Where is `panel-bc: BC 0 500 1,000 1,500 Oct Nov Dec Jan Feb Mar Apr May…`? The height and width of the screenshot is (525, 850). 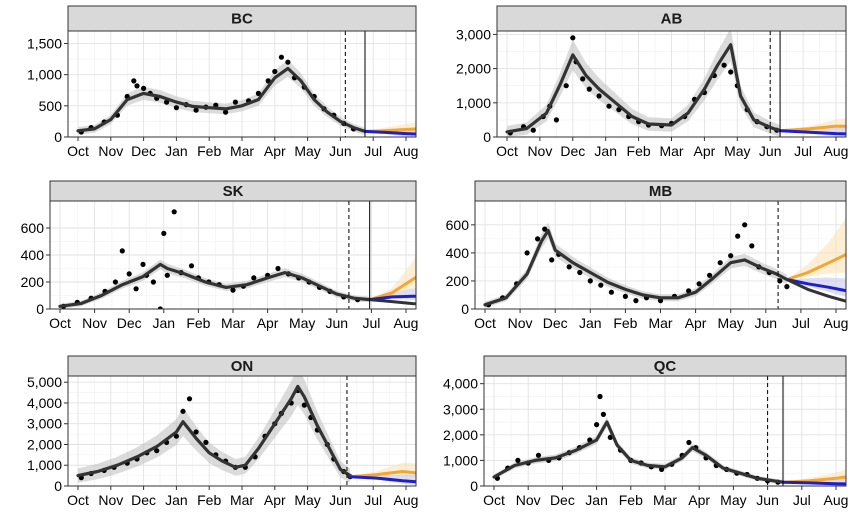 panel-bc: BC 0 500 1,000 1,500 Oct Nov Dec Jan Feb Mar Apr May… is located at coordinates (222, 82).